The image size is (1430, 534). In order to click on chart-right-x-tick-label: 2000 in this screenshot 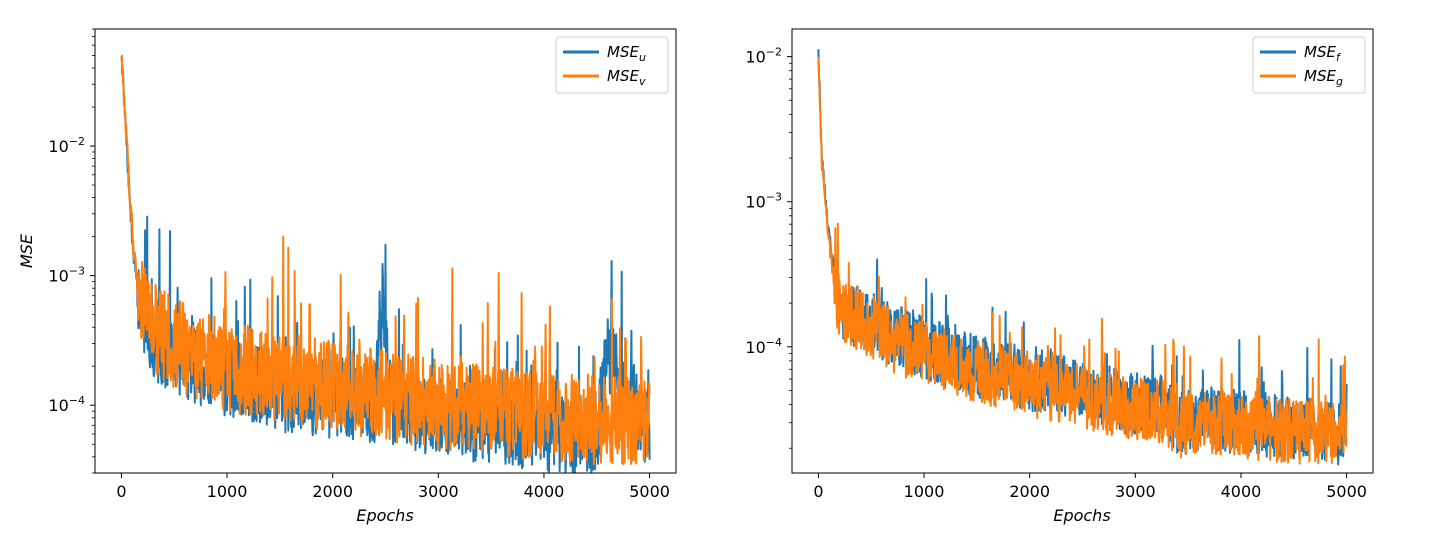, I will do `click(1029, 491)`.